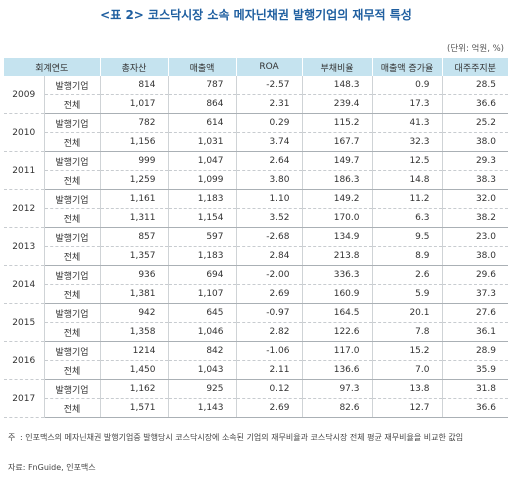 The height and width of the screenshot is (480, 512). What do you see at coordinates (406, 370) in the screenshot?
I see `value-cell: 7.0` at bounding box center [406, 370].